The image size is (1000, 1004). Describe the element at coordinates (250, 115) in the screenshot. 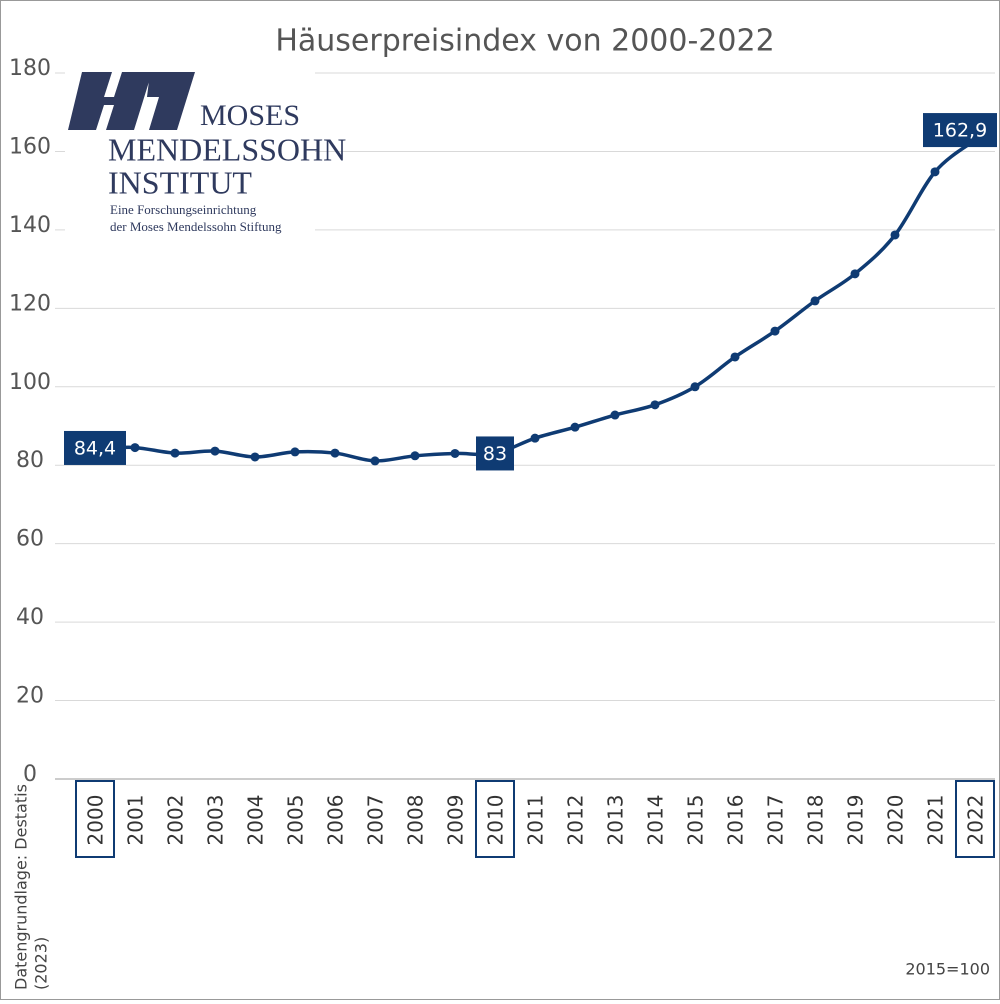

I see `logo-text: MOSES` at that location.